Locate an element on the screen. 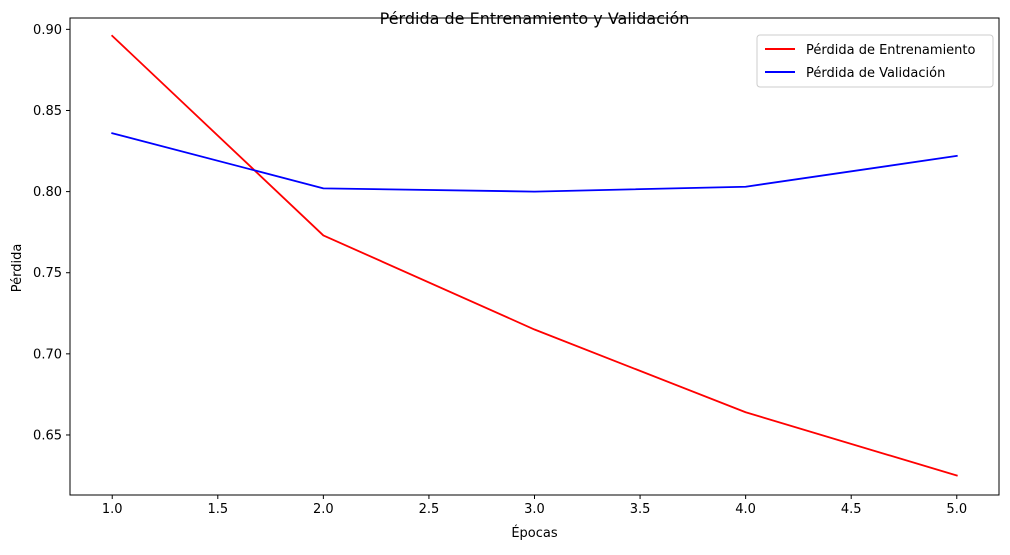 Image resolution: width=1010 pixels, height=555 pixels. x-tick-label: 1.0 is located at coordinates (112, 509).